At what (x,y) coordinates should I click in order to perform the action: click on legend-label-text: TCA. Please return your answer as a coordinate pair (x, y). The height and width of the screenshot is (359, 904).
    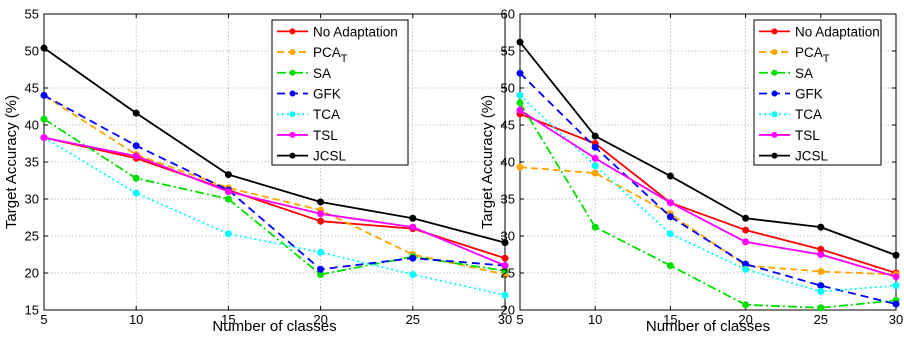
    Looking at the image, I should click on (326, 114).